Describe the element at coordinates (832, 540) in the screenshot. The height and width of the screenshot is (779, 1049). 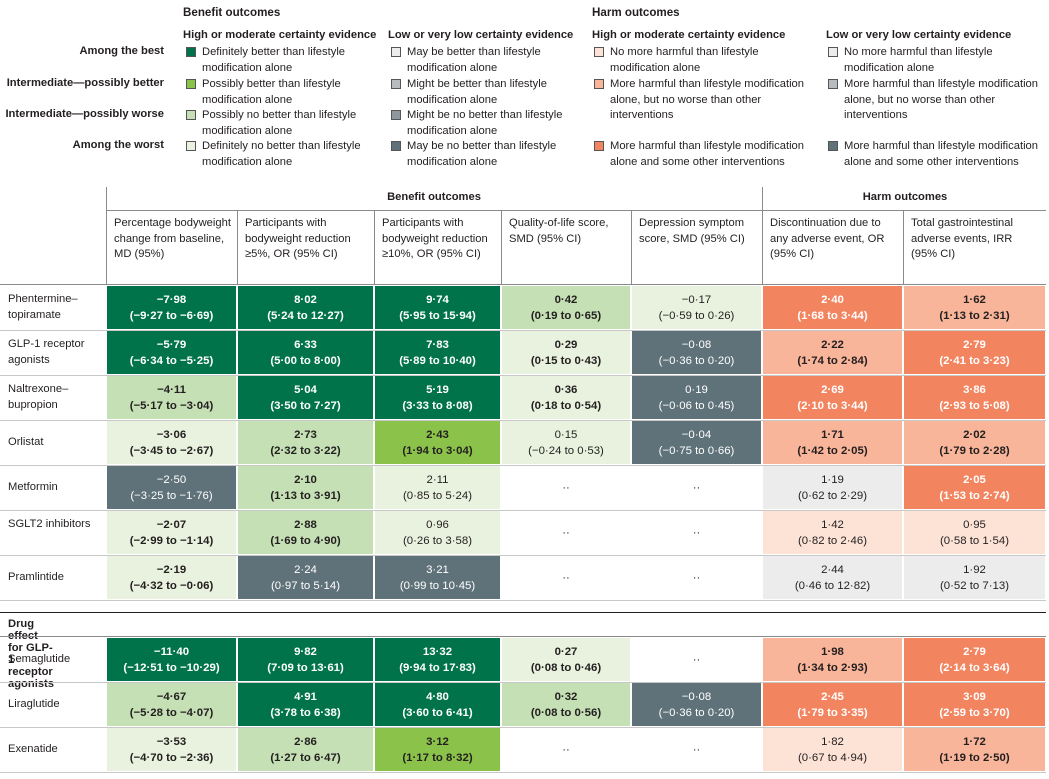
I see `cell-ci: (0·82 to 2·46)` at that location.